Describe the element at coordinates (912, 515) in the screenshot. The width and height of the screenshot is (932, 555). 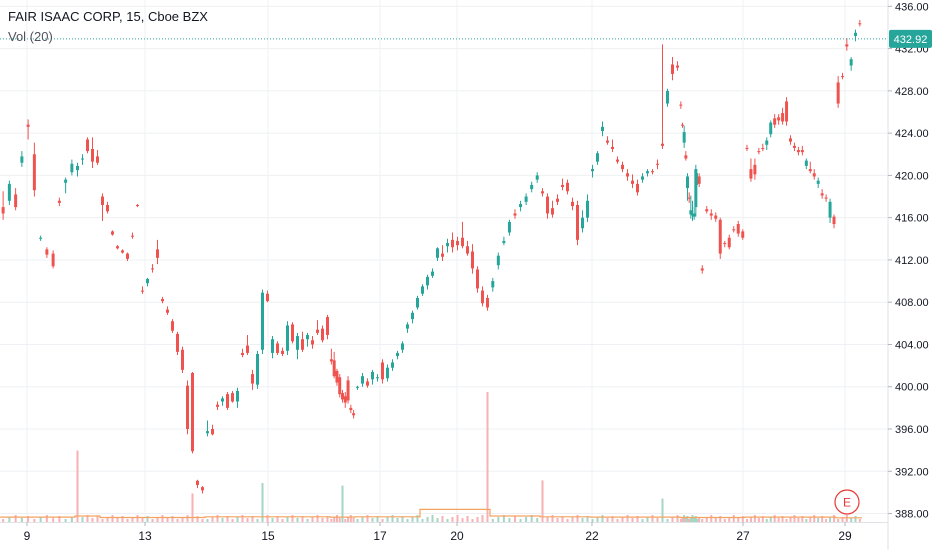
I see `y-tick-label: 388.00` at that location.